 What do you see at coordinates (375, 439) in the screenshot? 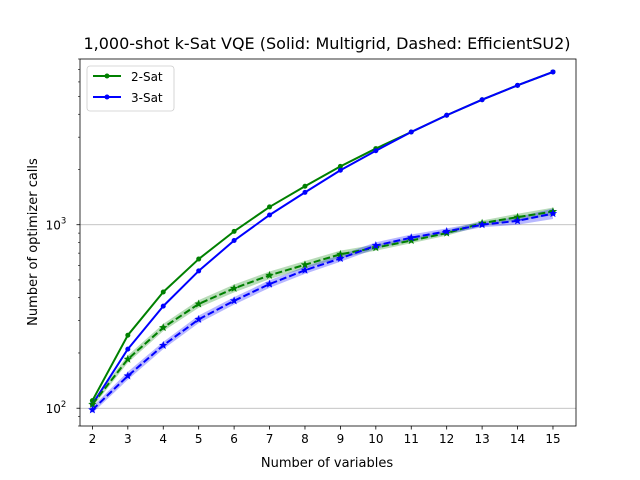
I see `x-tick-label: 10` at bounding box center [375, 439].